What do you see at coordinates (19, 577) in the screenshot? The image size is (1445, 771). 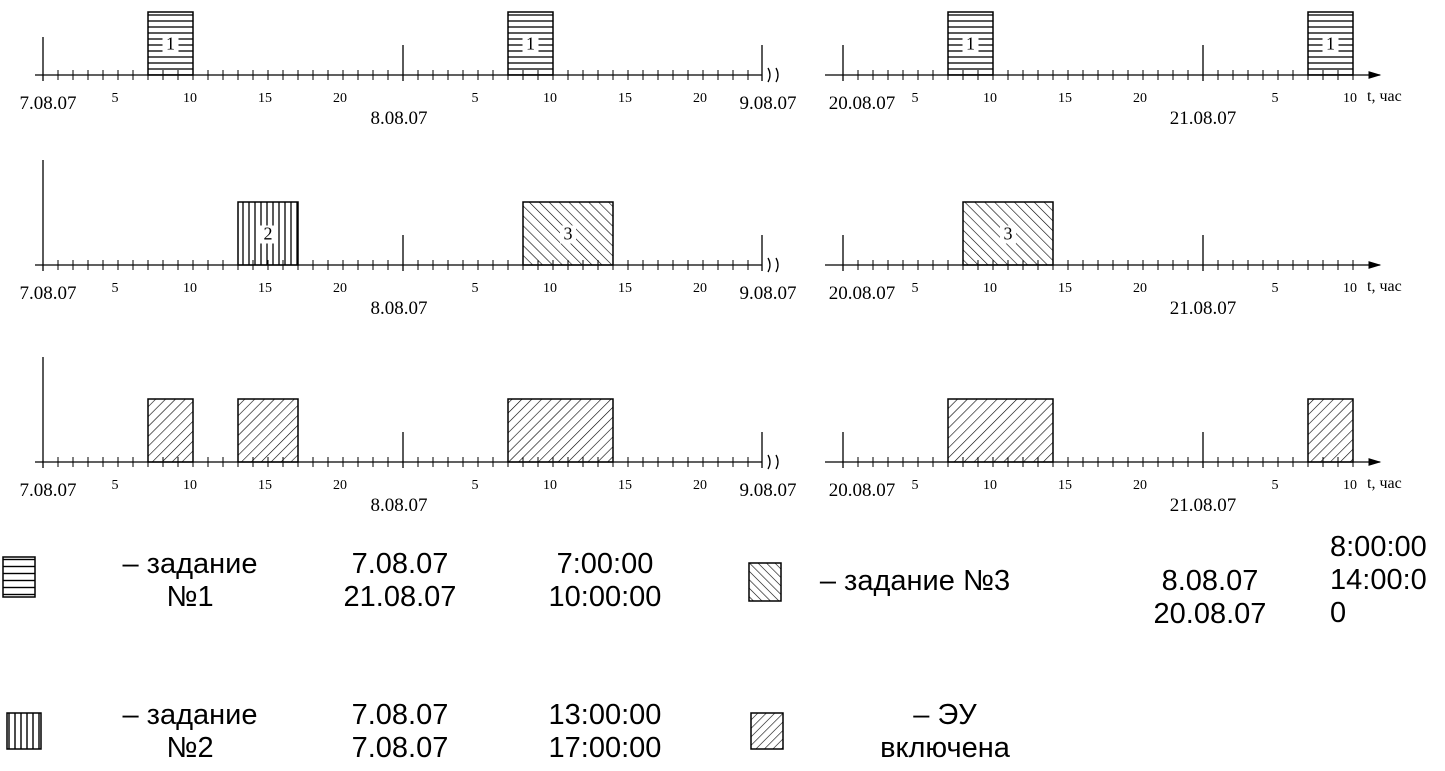 I see `legend-swatch-horizontal-icon` at bounding box center [19, 577].